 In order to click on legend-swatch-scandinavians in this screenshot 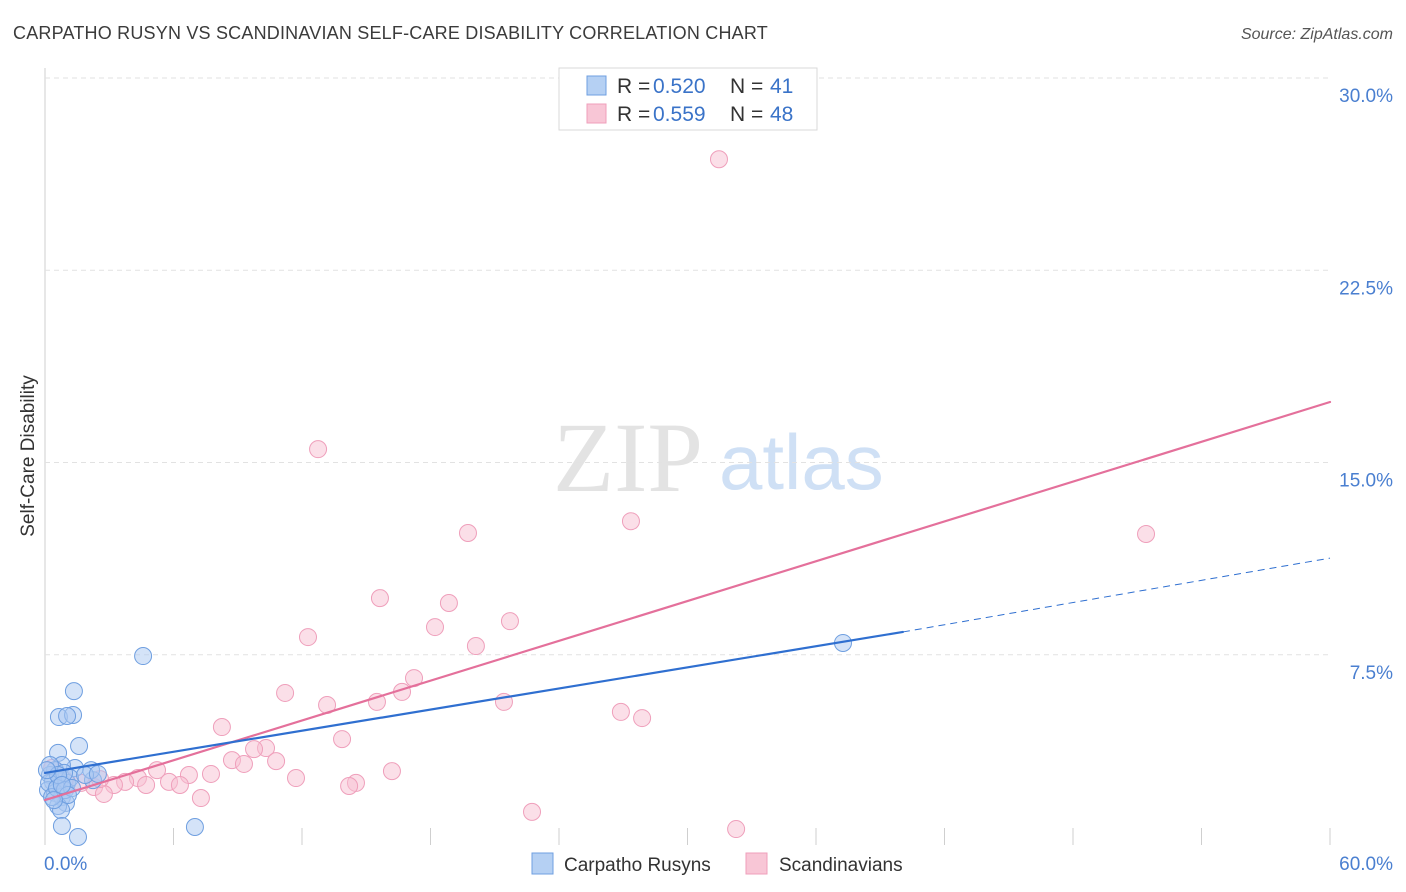, I will do `click(596, 113)`.